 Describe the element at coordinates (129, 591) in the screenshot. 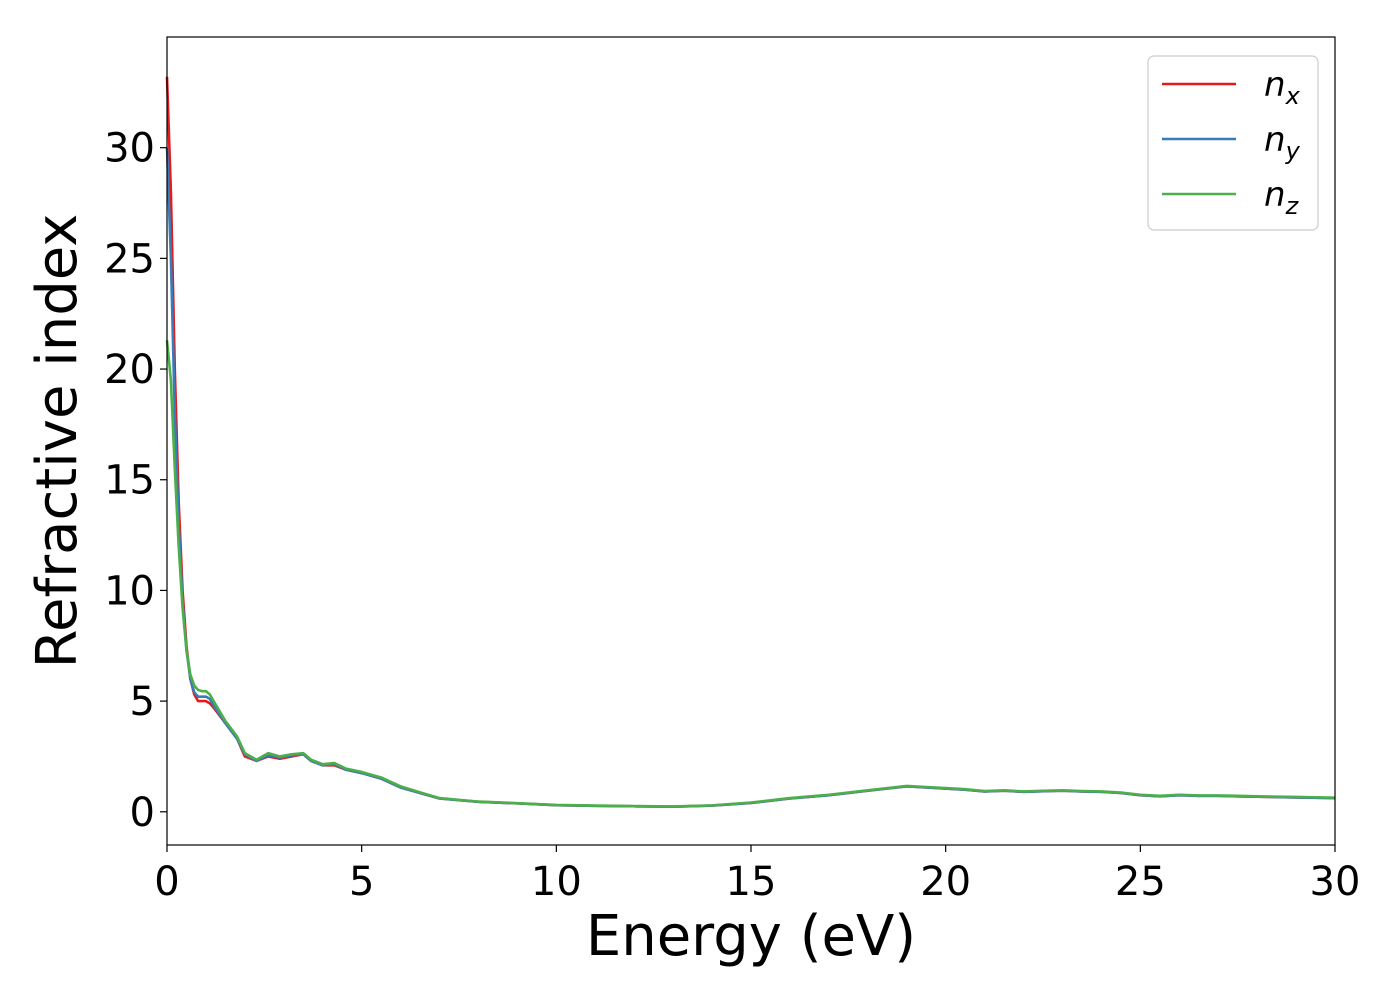

I see `y-tick-label: 10` at that location.